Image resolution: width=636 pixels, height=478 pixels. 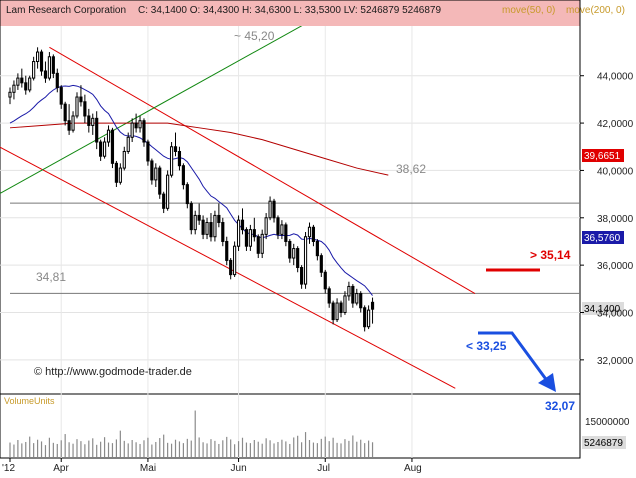 What do you see at coordinates (595, 10) in the screenshot?
I see `ma200-label: move(200, 0)` at bounding box center [595, 10].